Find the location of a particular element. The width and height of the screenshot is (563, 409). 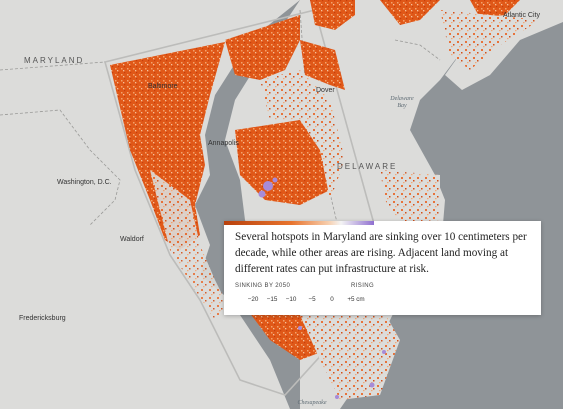

waldorf-label: Waldorf is located at coordinates (132, 239).